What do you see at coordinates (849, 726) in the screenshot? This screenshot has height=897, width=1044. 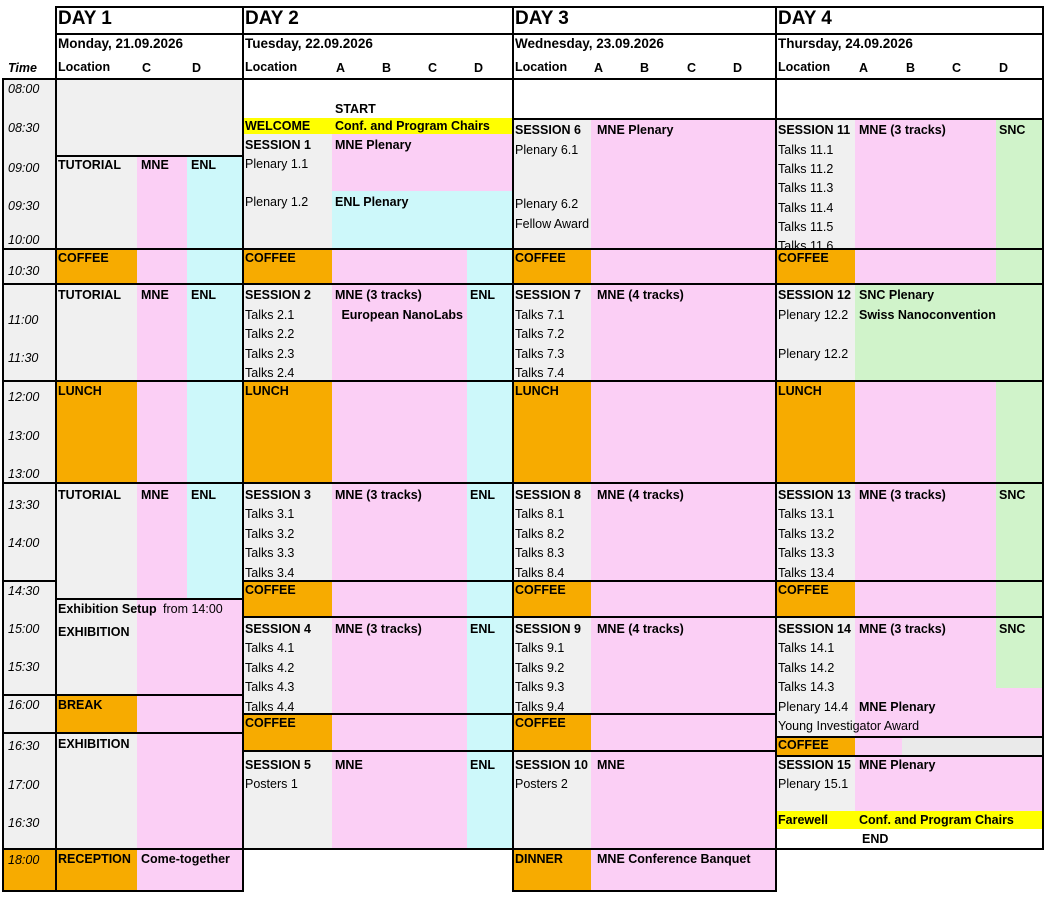 I see `text-young-investigator-award: Young Investigator Award` at bounding box center [849, 726].